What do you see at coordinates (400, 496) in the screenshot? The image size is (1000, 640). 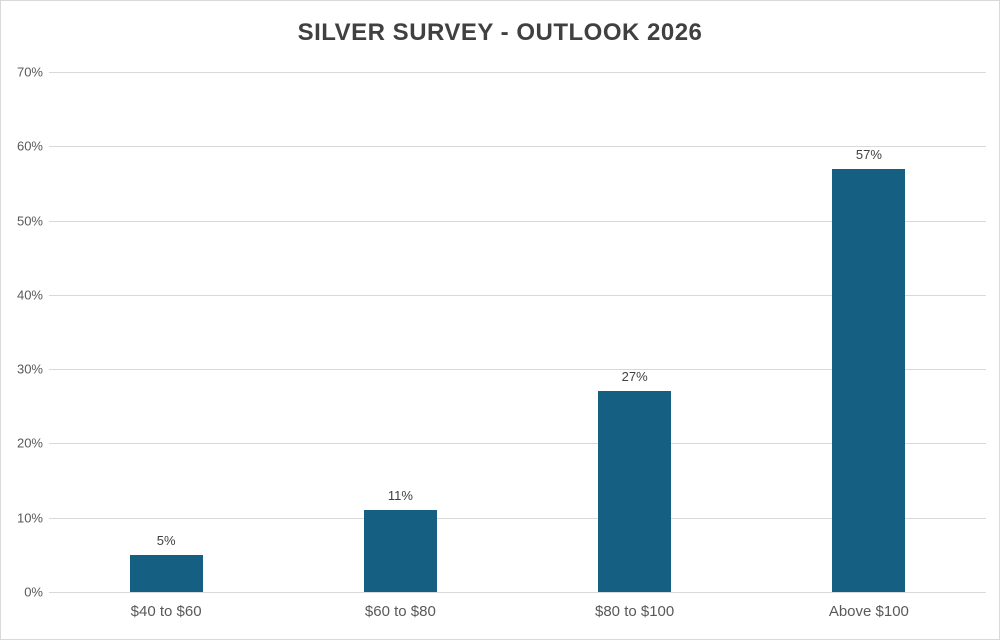 I see `bar-value-label: 11%` at bounding box center [400, 496].